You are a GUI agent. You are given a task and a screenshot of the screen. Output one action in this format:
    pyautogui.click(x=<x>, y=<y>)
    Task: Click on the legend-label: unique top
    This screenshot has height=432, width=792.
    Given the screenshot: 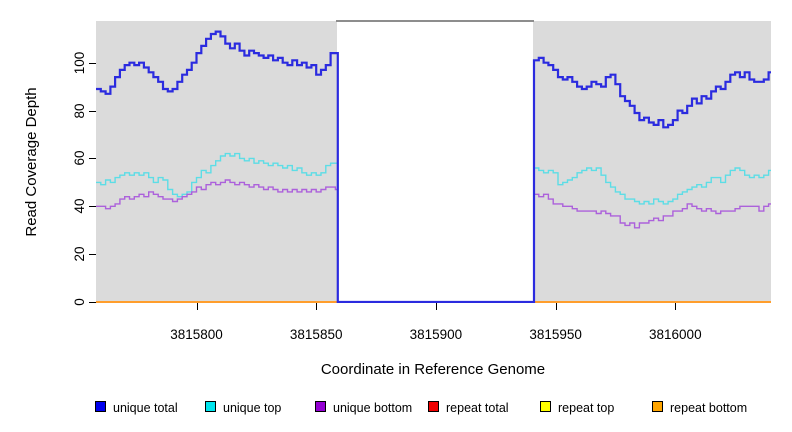 What is the action you would take?
    pyautogui.click(x=252, y=407)
    